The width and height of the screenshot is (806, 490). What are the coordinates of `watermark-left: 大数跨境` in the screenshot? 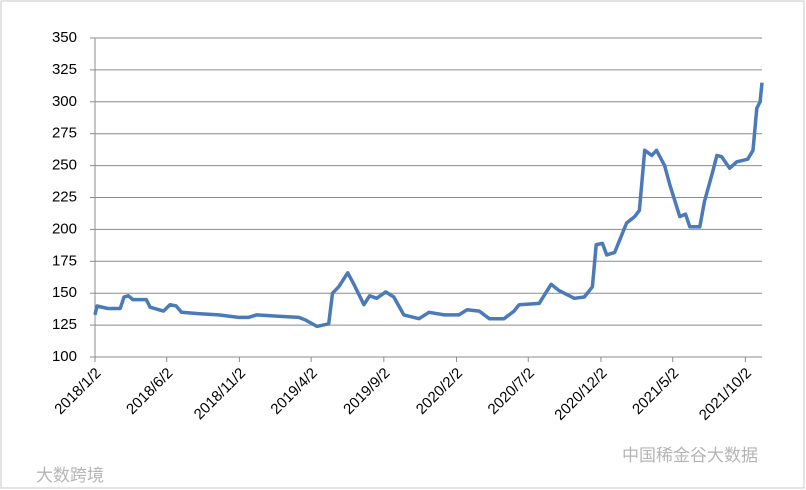 It's located at (70, 476).